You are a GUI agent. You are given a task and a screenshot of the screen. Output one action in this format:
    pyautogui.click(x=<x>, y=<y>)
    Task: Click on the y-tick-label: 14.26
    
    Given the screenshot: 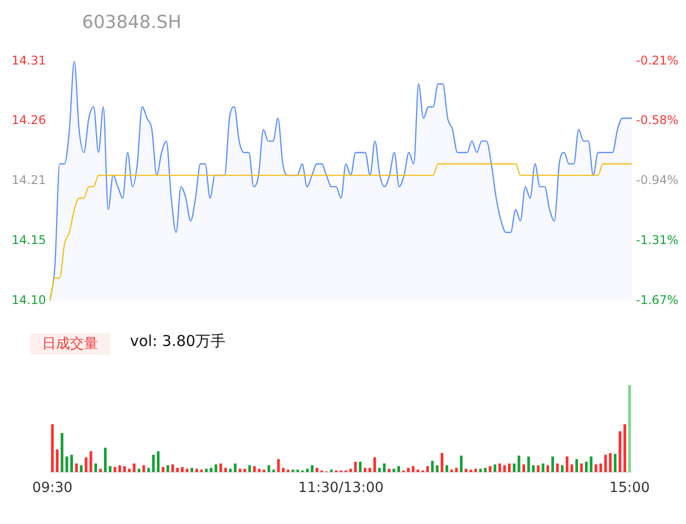 What is the action you would take?
    pyautogui.click(x=29, y=120)
    